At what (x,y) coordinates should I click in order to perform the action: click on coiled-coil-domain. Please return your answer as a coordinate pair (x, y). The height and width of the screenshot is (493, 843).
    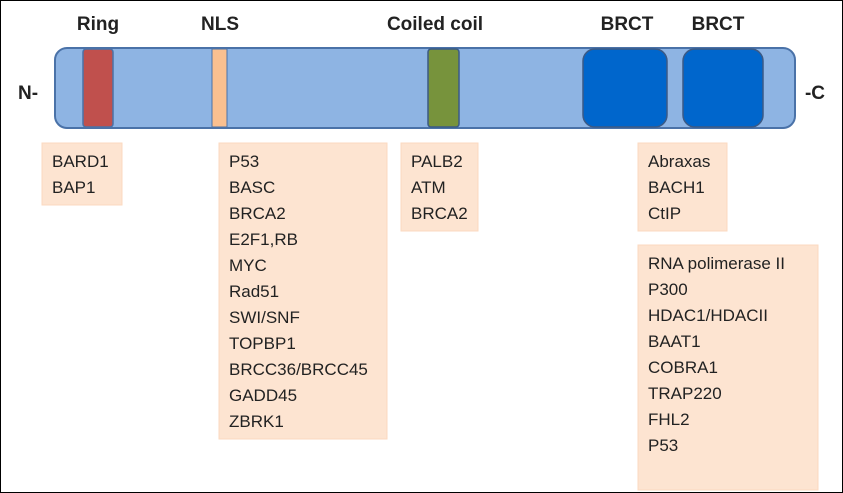
    Looking at the image, I should click on (443, 88).